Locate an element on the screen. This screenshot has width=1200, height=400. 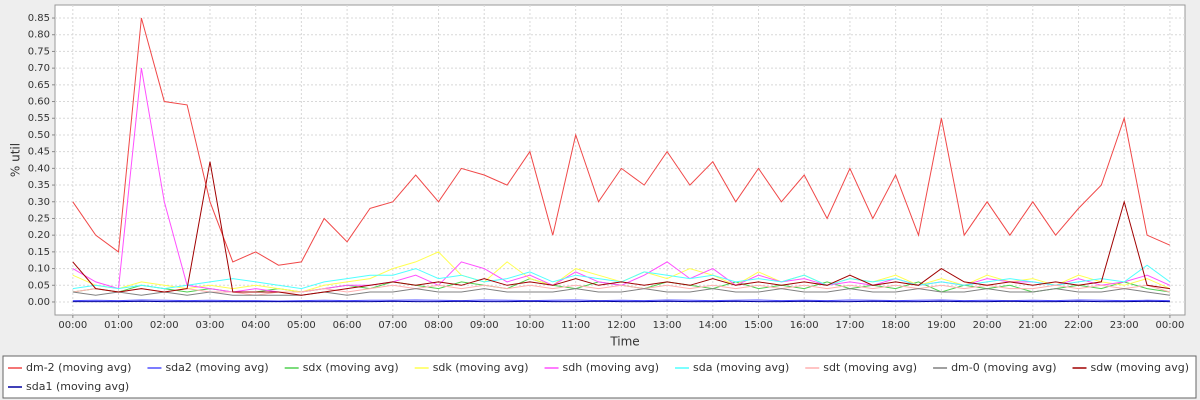
legend-label: sda1 (moving avg) is located at coordinates (77, 386).